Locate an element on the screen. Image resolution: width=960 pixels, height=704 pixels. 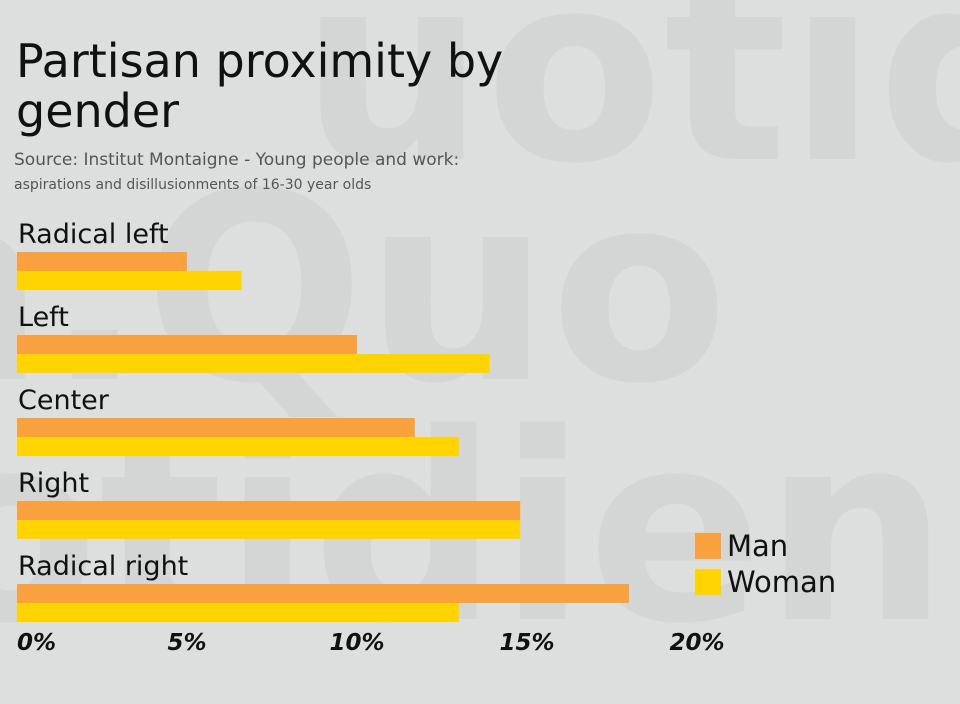
x-tick-label-2: 10% is located at coordinates (356, 643).